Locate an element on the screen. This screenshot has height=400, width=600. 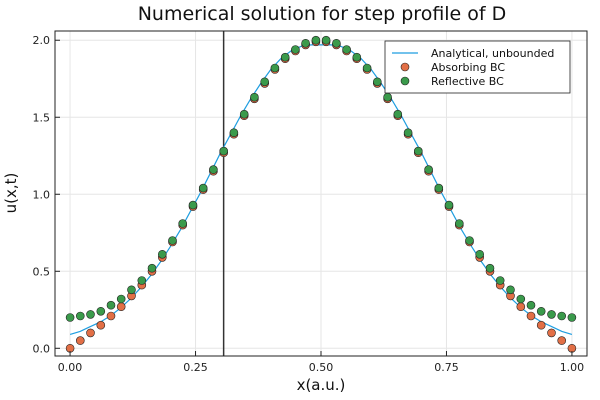
x-tick-label: 0.75 is located at coordinates (446, 367).